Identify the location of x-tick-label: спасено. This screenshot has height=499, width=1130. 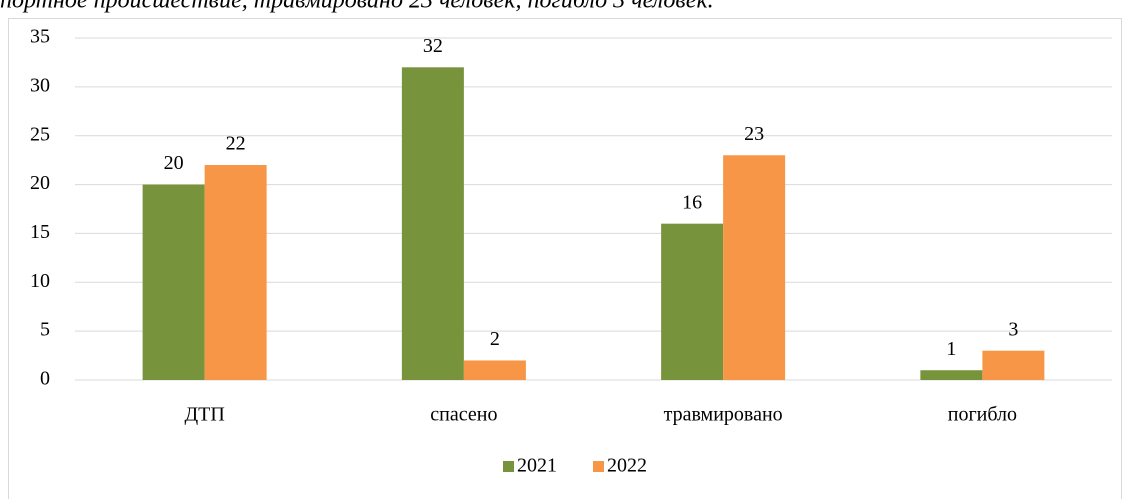
(463, 415).